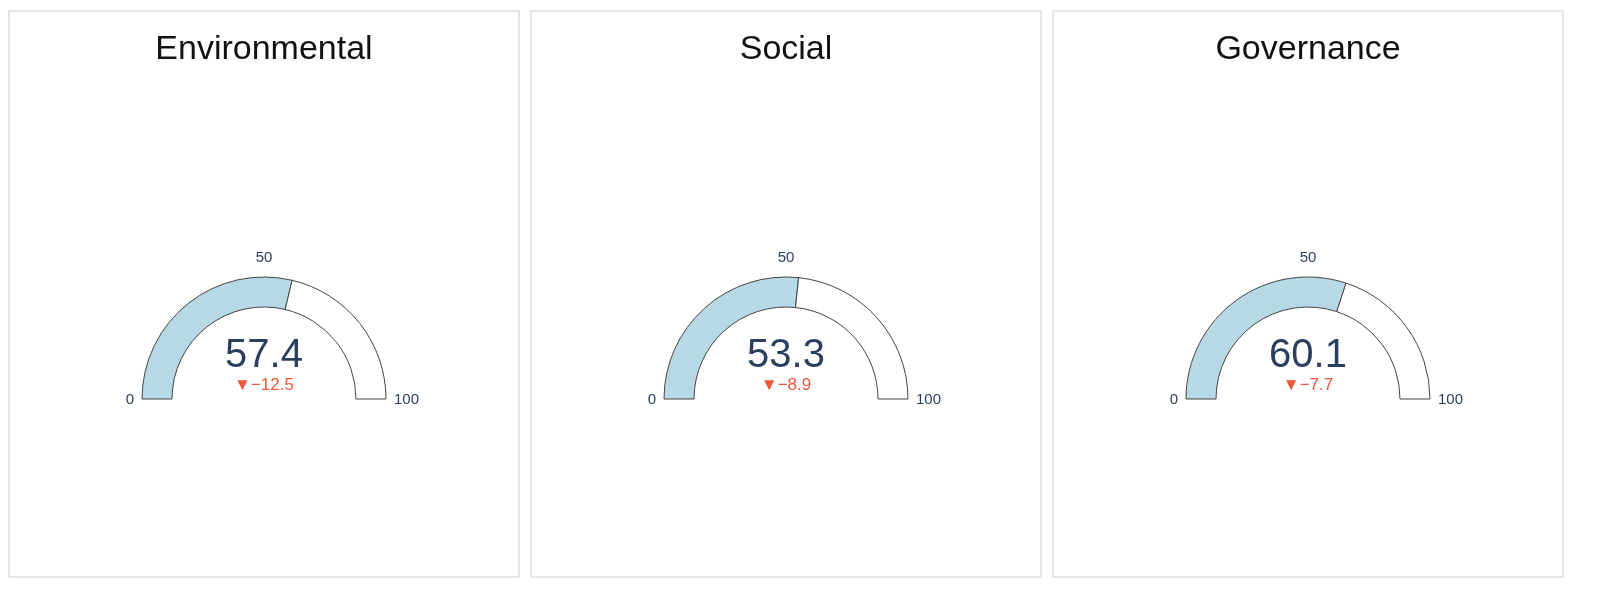  What do you see at coordinates (264, 47) in the screenshot?
I see `chart-title: Environmental` at bounding box center [264, 47].